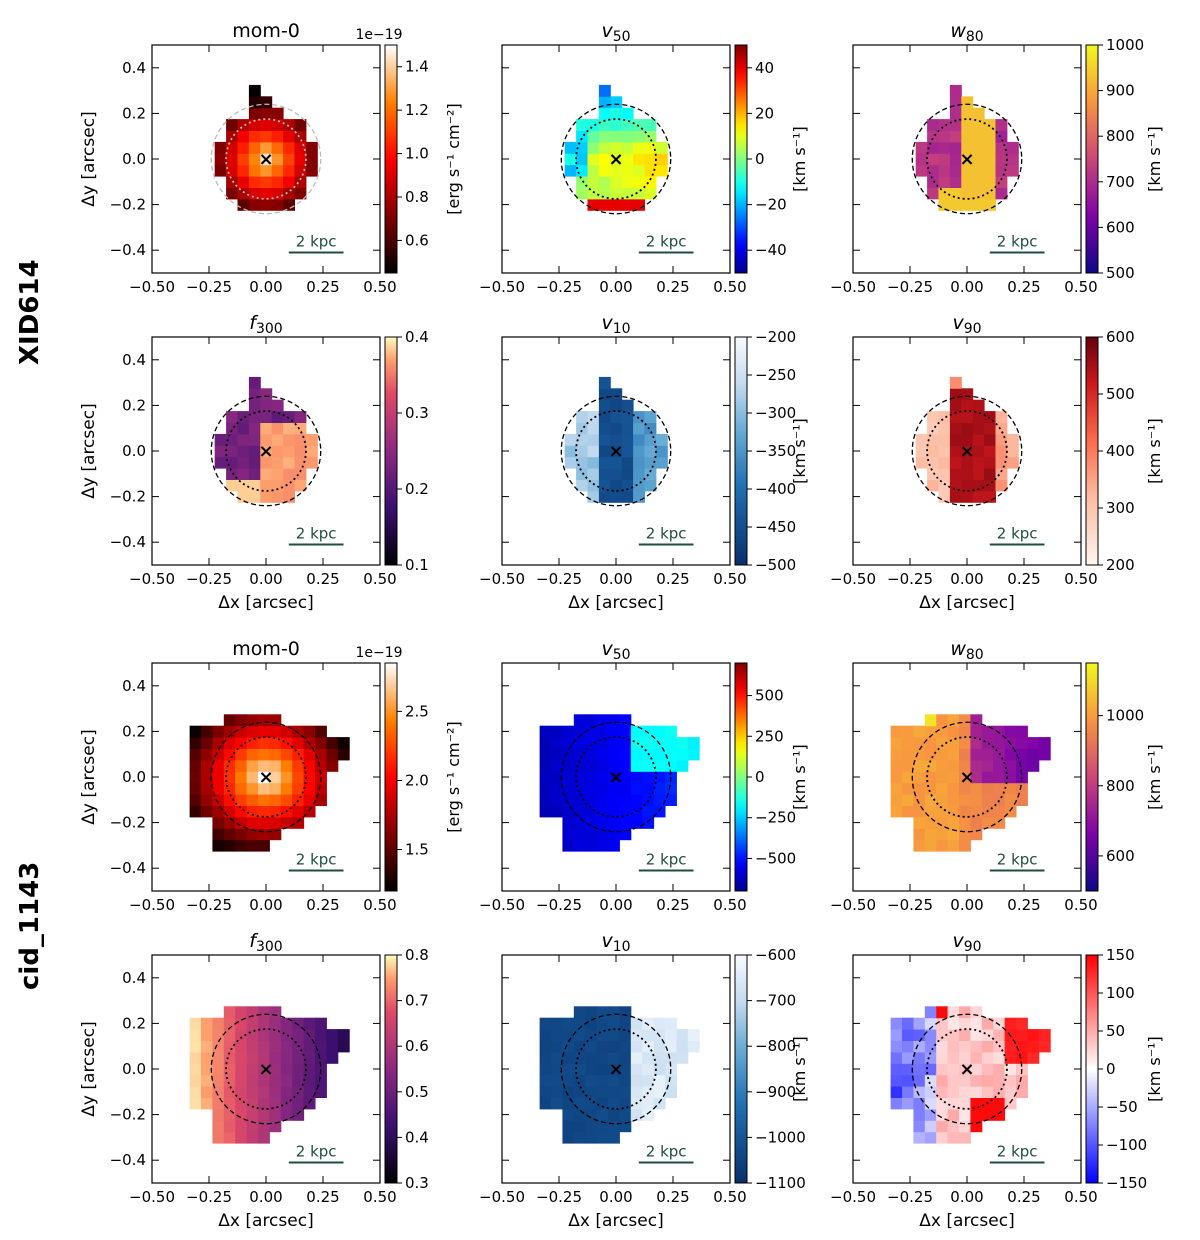 The image size is (1200, 1240). Describe the element at coordinates (1017, 241) in the screenshot. I see `scalebar-label: 2 kpc` at that location.